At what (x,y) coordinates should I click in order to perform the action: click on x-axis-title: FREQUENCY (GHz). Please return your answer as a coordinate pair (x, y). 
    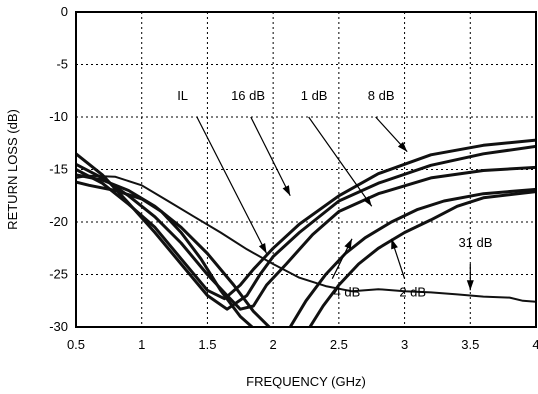
    Looking at the image, I should click on (306, 381).